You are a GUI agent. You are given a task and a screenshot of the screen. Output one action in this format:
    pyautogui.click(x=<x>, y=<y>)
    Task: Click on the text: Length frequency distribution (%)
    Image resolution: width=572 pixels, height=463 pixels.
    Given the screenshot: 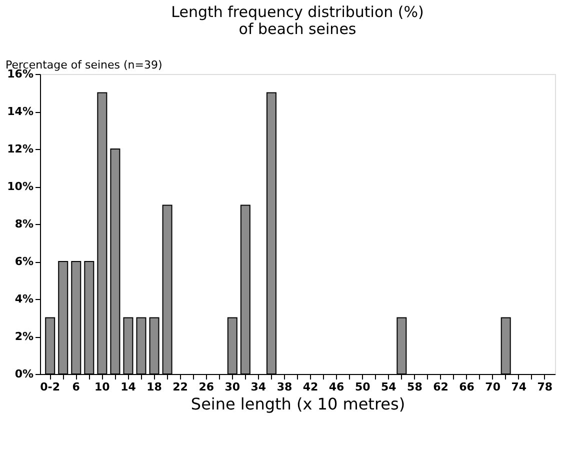 What is the action you would take?
    pyautogui.click(x=297, y=12)
    